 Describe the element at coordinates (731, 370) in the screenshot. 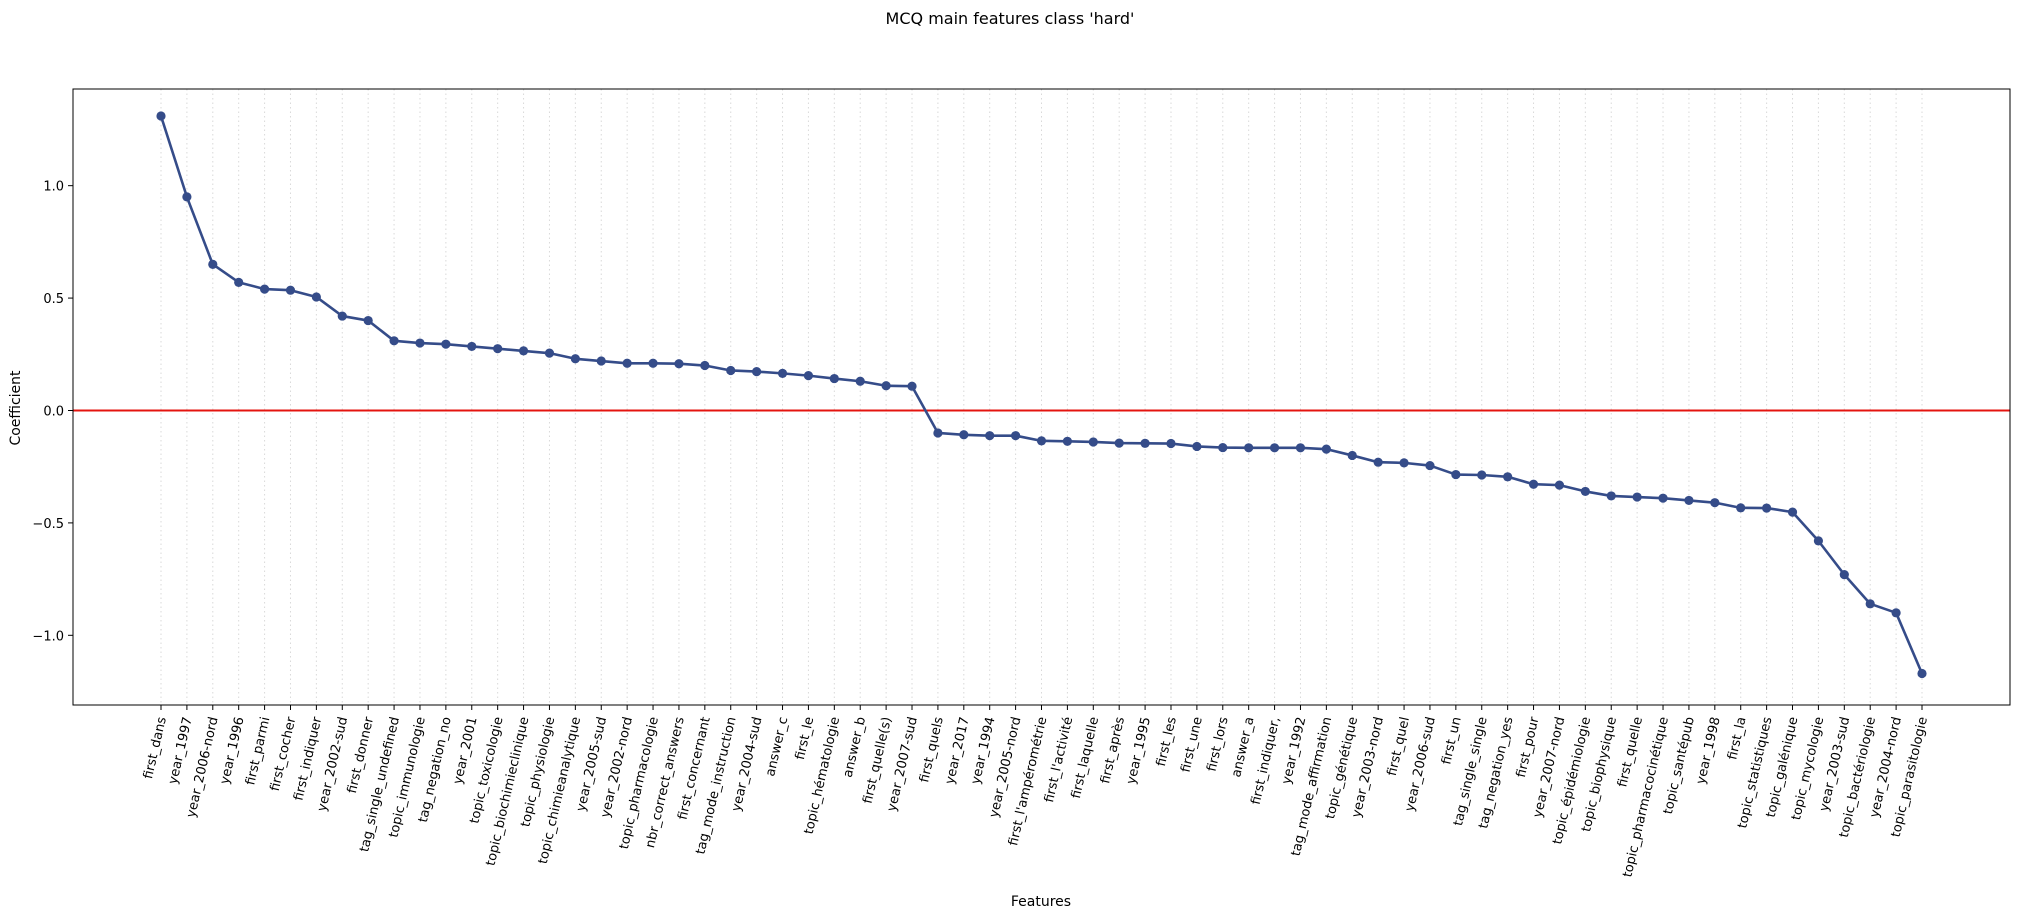

I see `data-point-tag_mode_instruction` at that location.